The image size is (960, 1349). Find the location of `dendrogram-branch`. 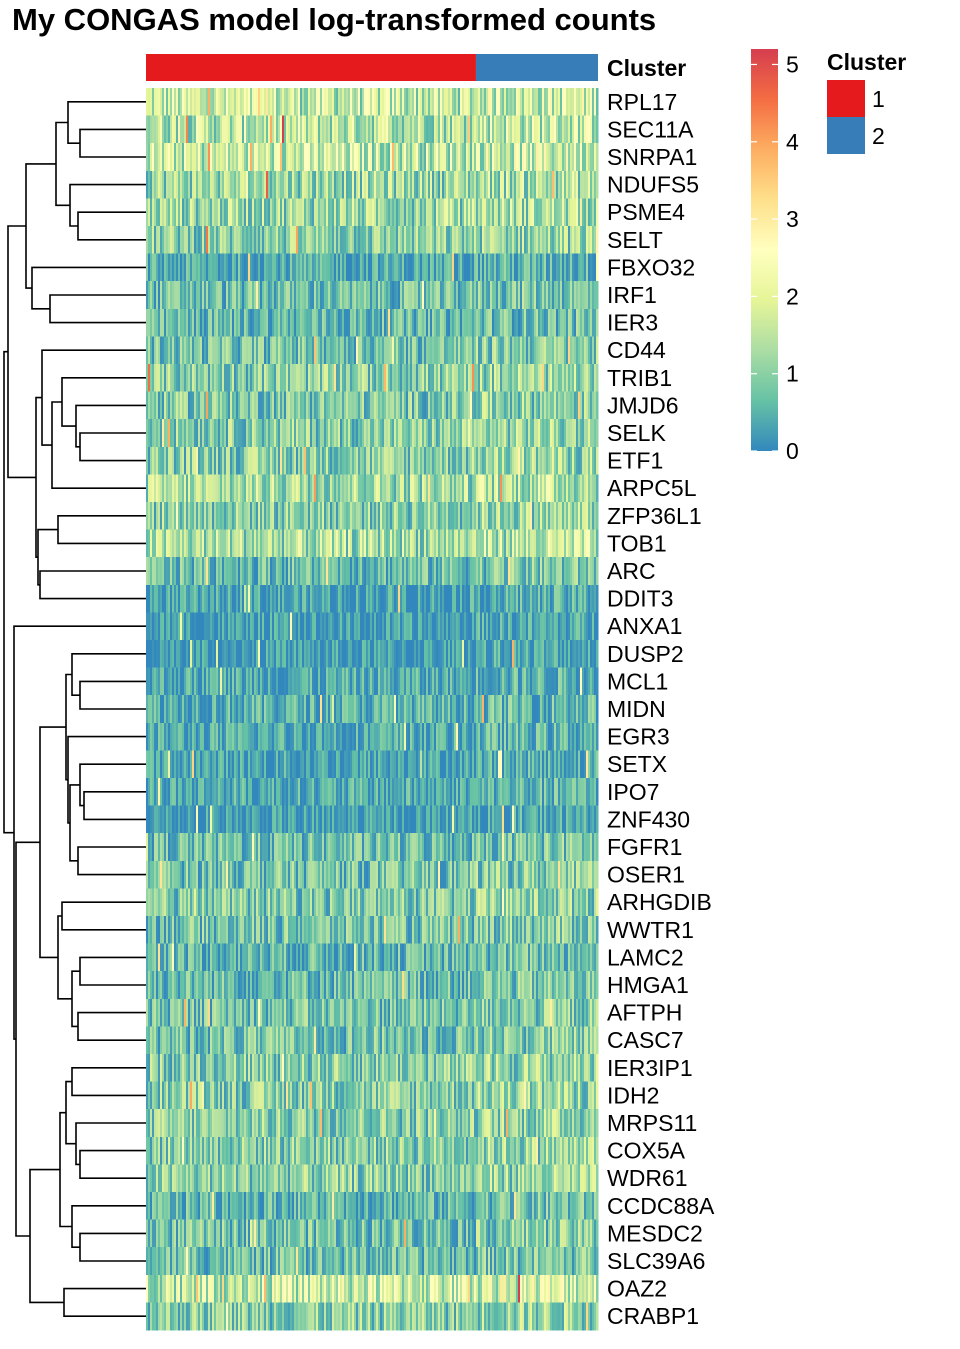

dendrogram-branch is located at coordinates (97, 309).